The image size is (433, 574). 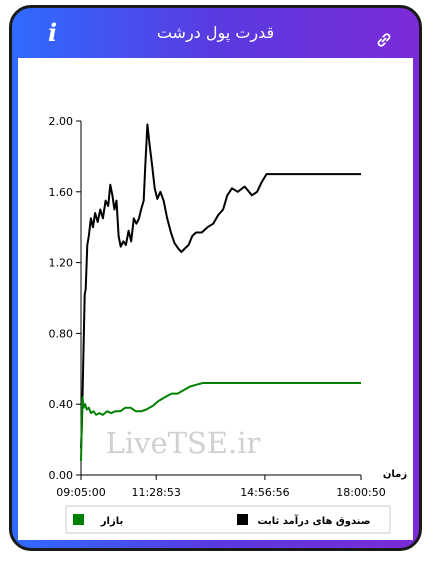 I want to click on widget-title: قدرت پول درشت, so click(x=215, y=32).